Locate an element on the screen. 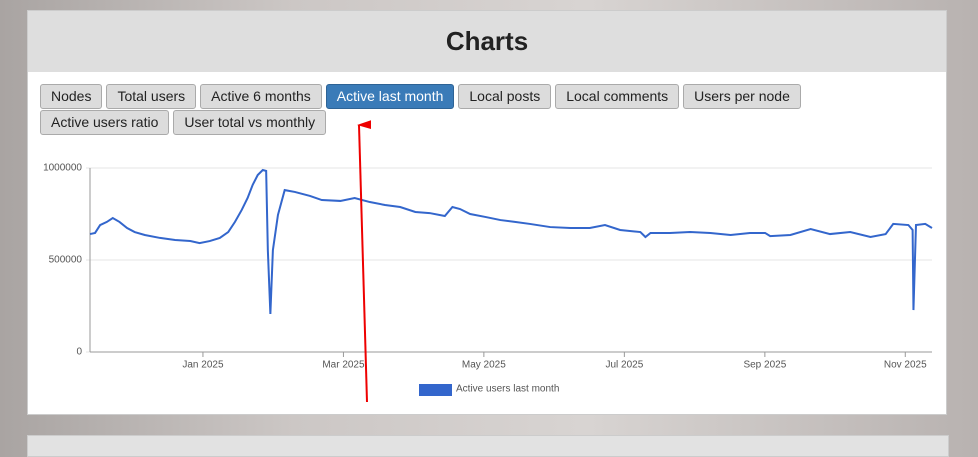 Image resolution: width=978 pixels, height=457 pixels. y-tick-label: 0 is located at coordinates (79, 352).